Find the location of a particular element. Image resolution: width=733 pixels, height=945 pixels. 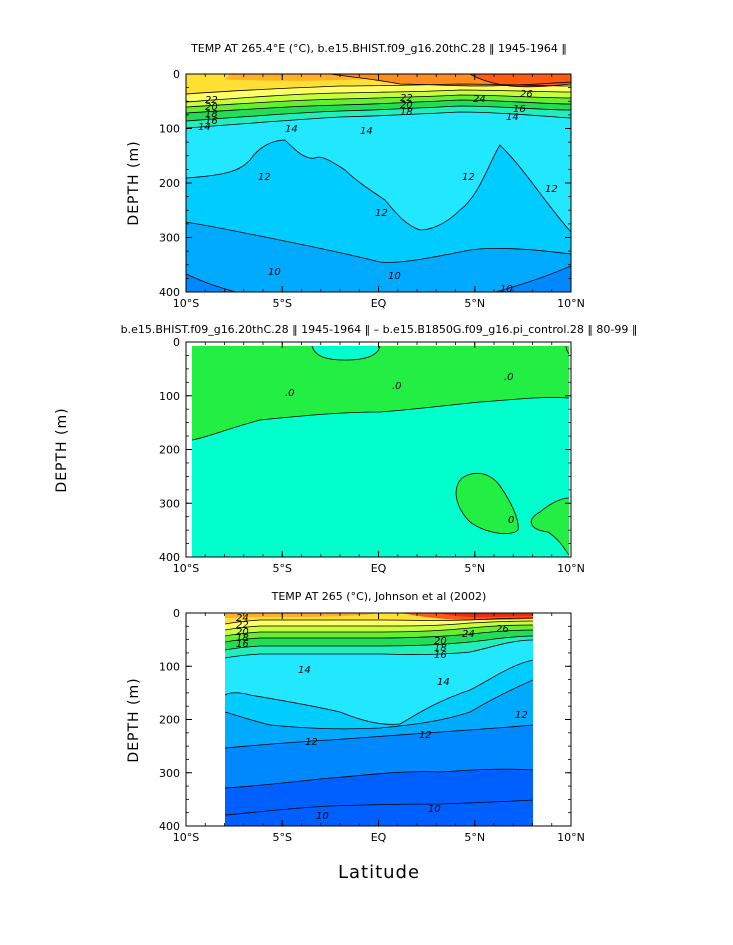

panel3-y-axis-label: DEPTH (m) is located at coordinates (134, 719).